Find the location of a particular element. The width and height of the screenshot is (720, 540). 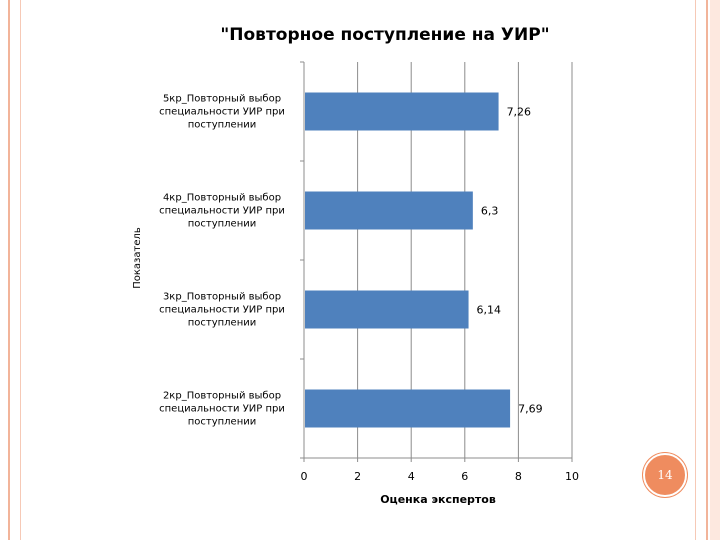

value-label-0: 7,26 is located at coordinates (519, 112).